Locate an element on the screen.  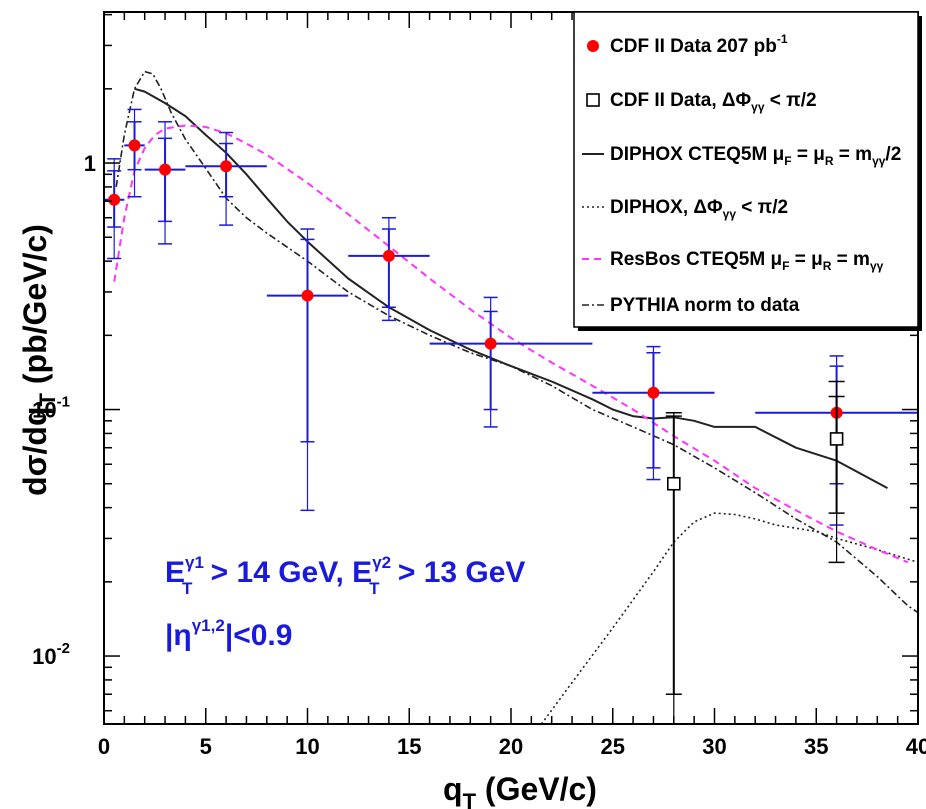
legend-box is located at coordinates (746, 169).